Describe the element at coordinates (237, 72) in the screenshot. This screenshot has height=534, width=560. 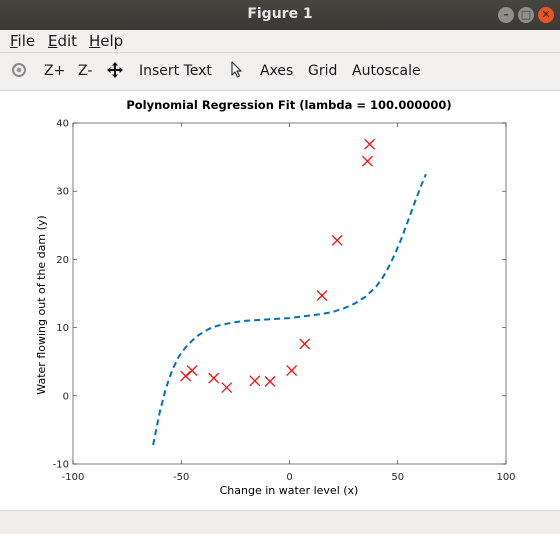
I see `select-pointer-icon` at that location.